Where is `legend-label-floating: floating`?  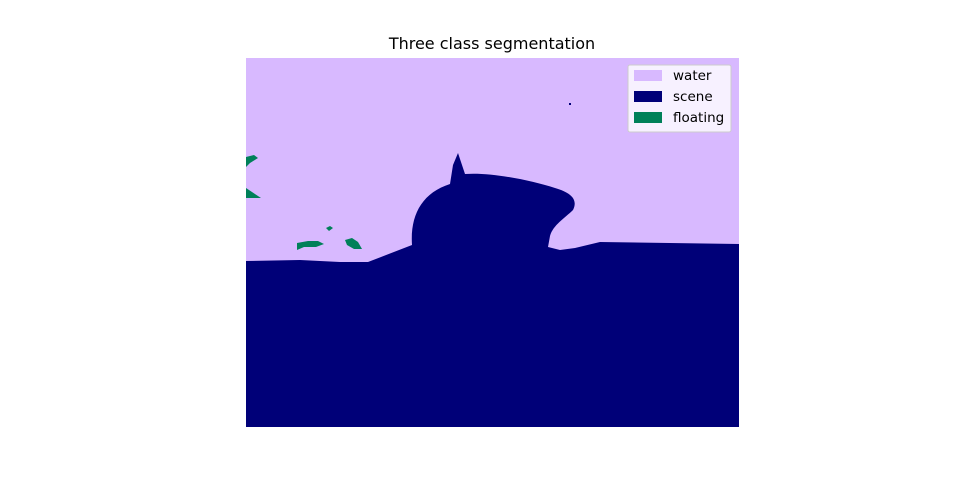 legend-label-floating: floating is located at coordinates (698, 118).